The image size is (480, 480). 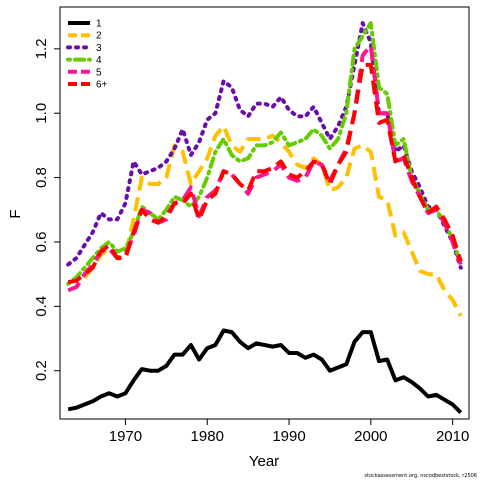 I want to click on legend-label: 4, so click(x=99, y=60).